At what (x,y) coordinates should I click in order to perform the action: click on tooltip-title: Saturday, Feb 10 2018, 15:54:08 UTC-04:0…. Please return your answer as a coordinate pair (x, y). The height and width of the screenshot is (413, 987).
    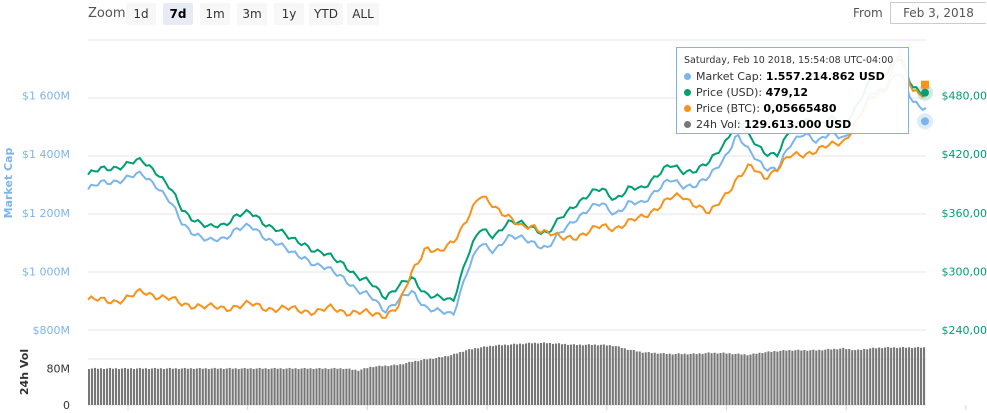
    Looking at the image, I should click on (789, 60).